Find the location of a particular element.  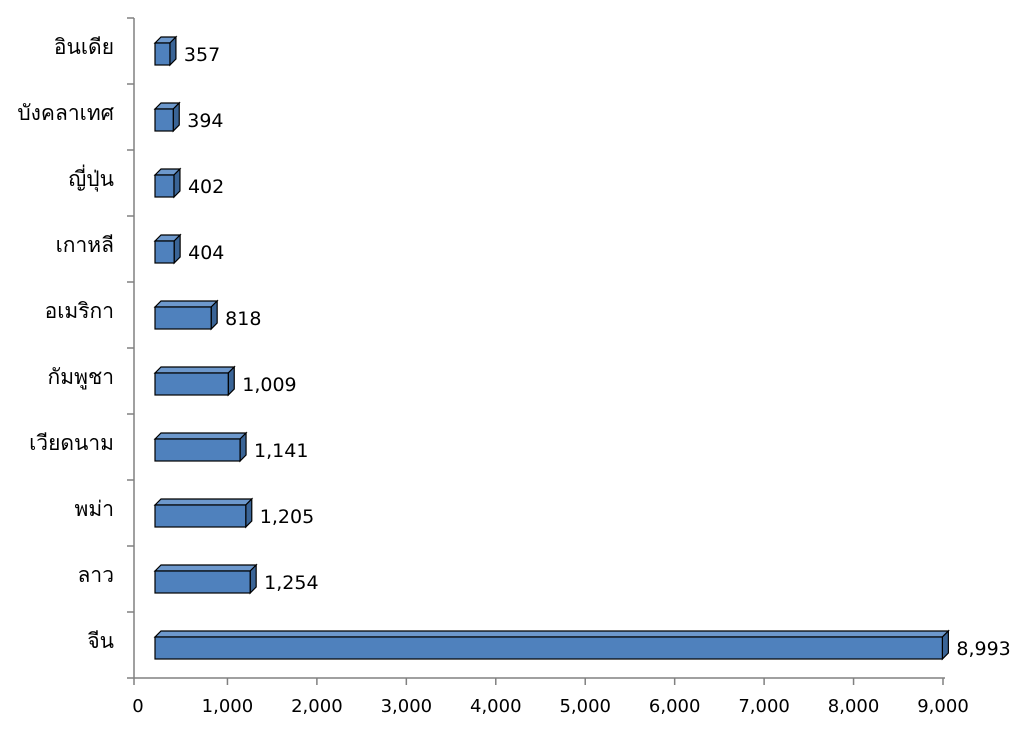

x-tick-label: 0 is located at coordinates (137, 706).